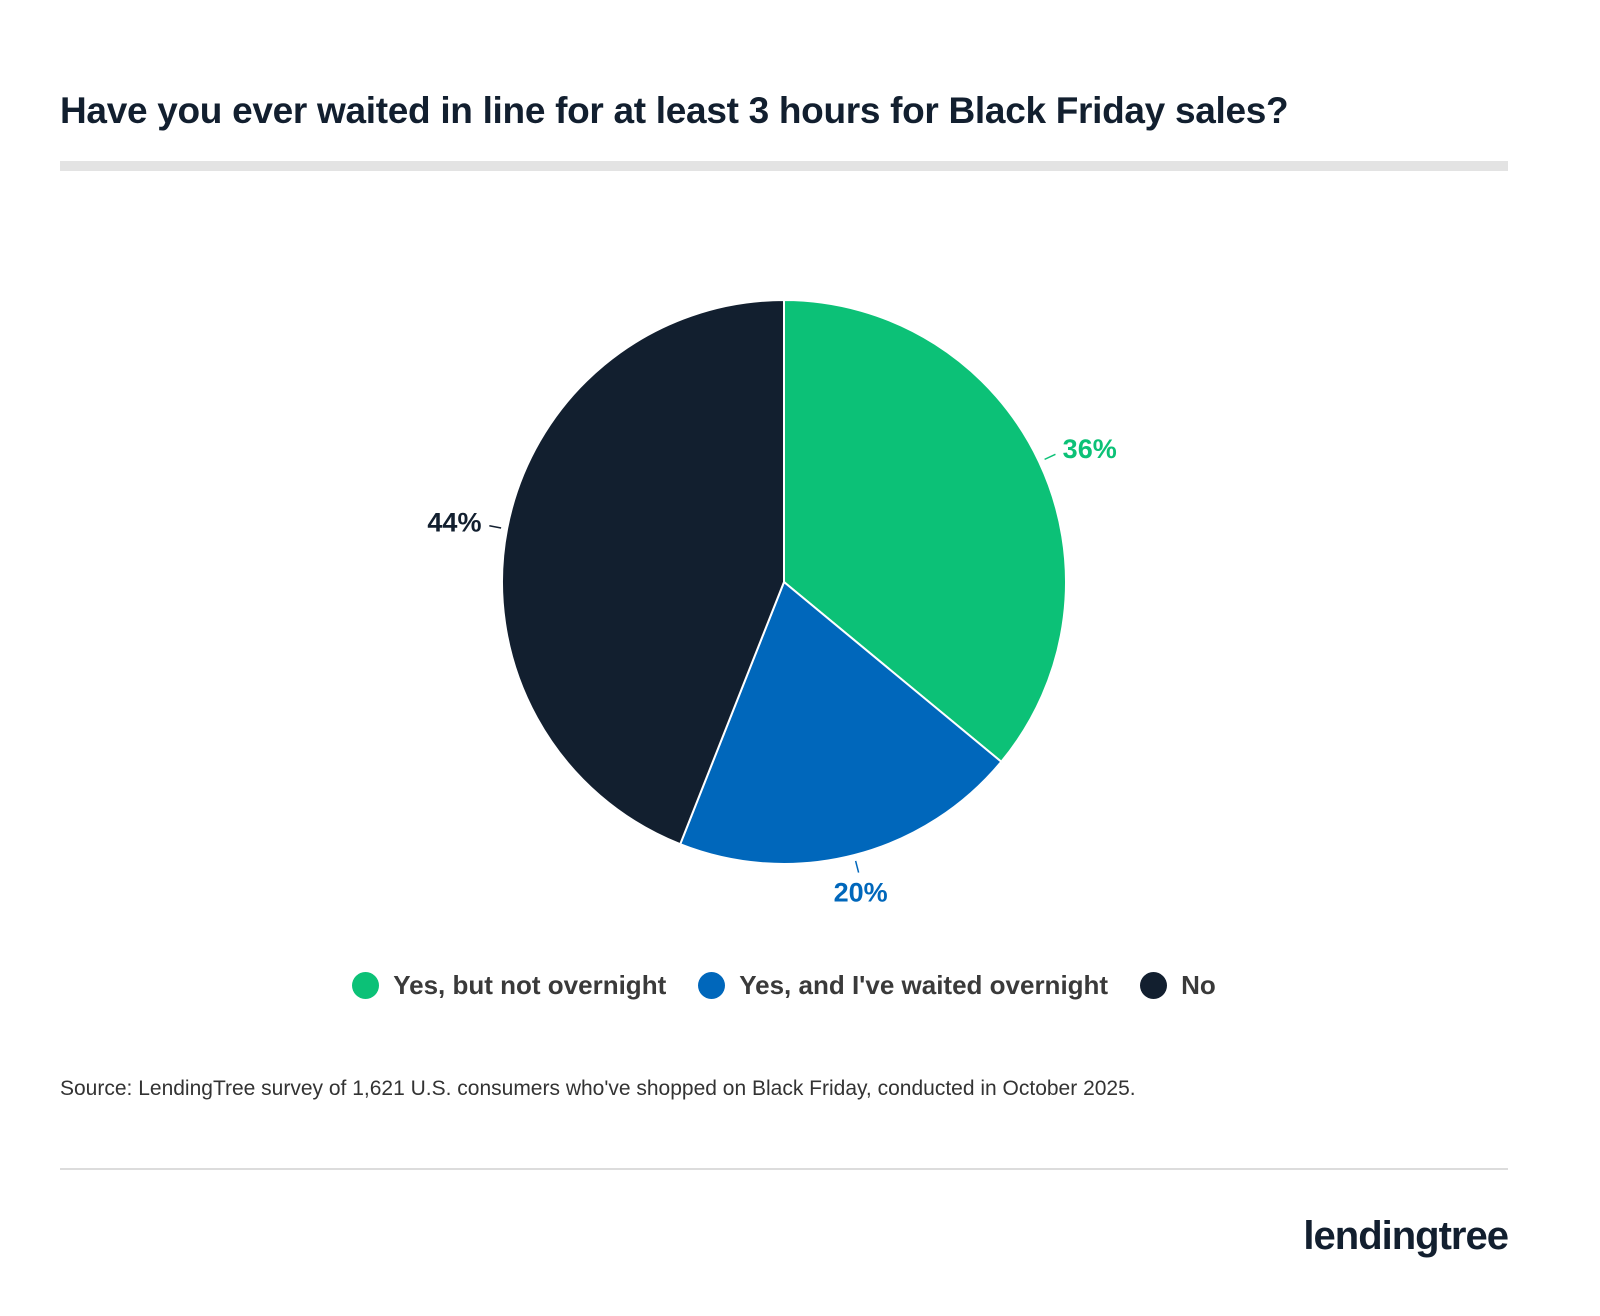 Image resolution: width=1600 pixels, height=1316 pixels. Describe the element at coordinates (1406, 1236) in the screenshot. I see `logo: lendingtree` at that location.